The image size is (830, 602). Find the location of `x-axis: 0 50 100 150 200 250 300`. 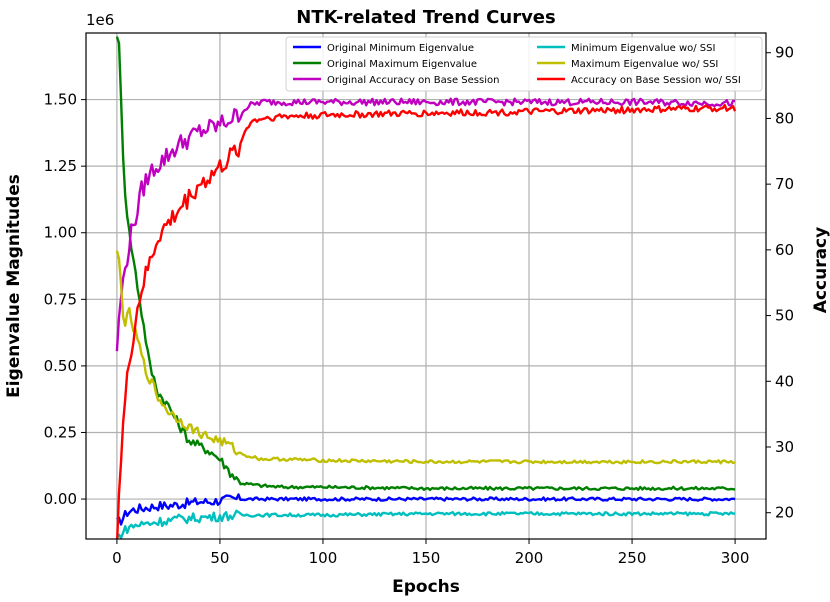

x-axis: 0 50 100 150 200 250 300 is located at coordinates (430, 553).